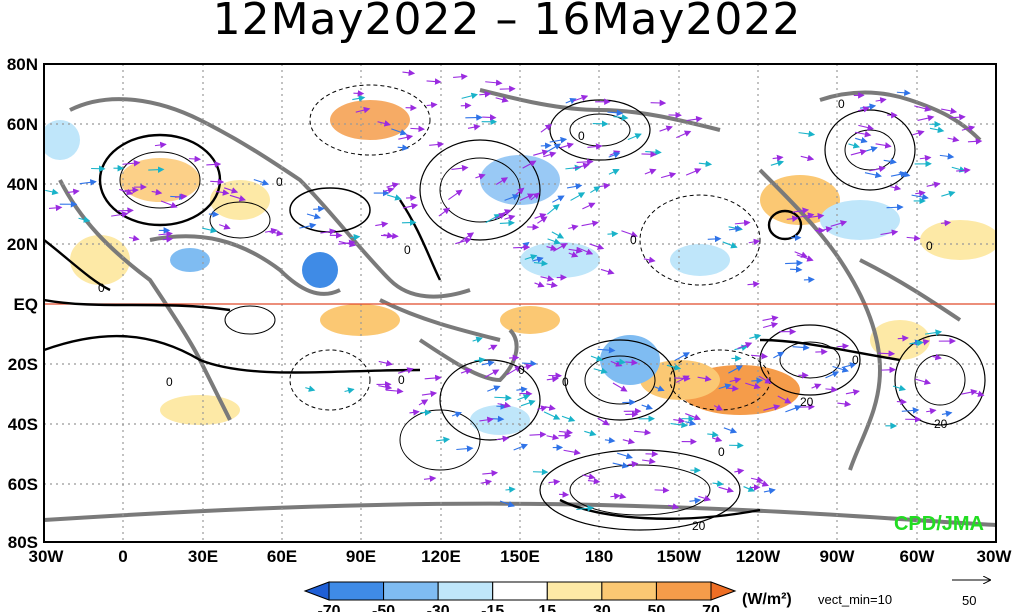 The height and width of the screenshot is (612, 1014). I want to click on lon-label: 30E, so click(203, 556).